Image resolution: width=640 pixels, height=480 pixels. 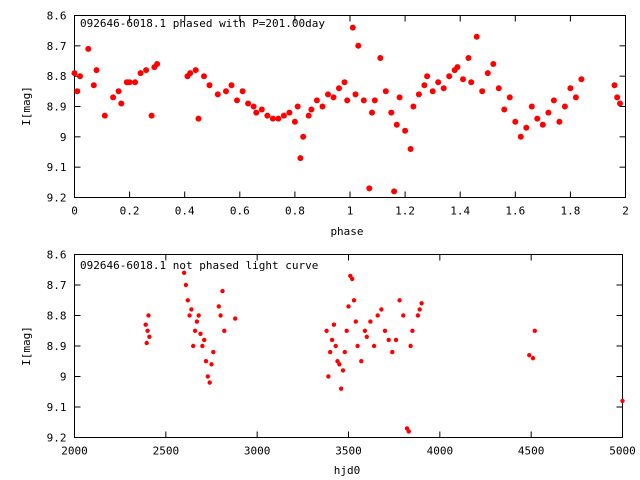 I want to click on x-axis-label: phase, so click(x=346, y=231).